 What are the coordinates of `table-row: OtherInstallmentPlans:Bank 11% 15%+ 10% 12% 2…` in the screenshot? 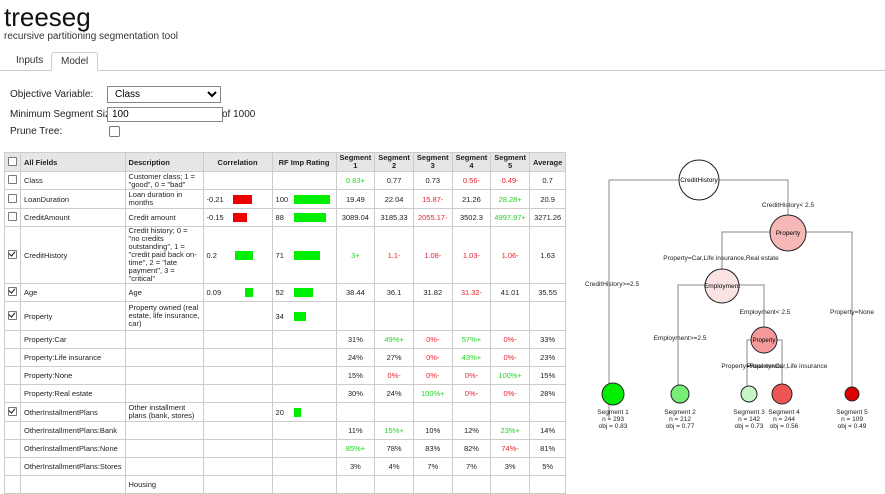 It's located at (285, 430).